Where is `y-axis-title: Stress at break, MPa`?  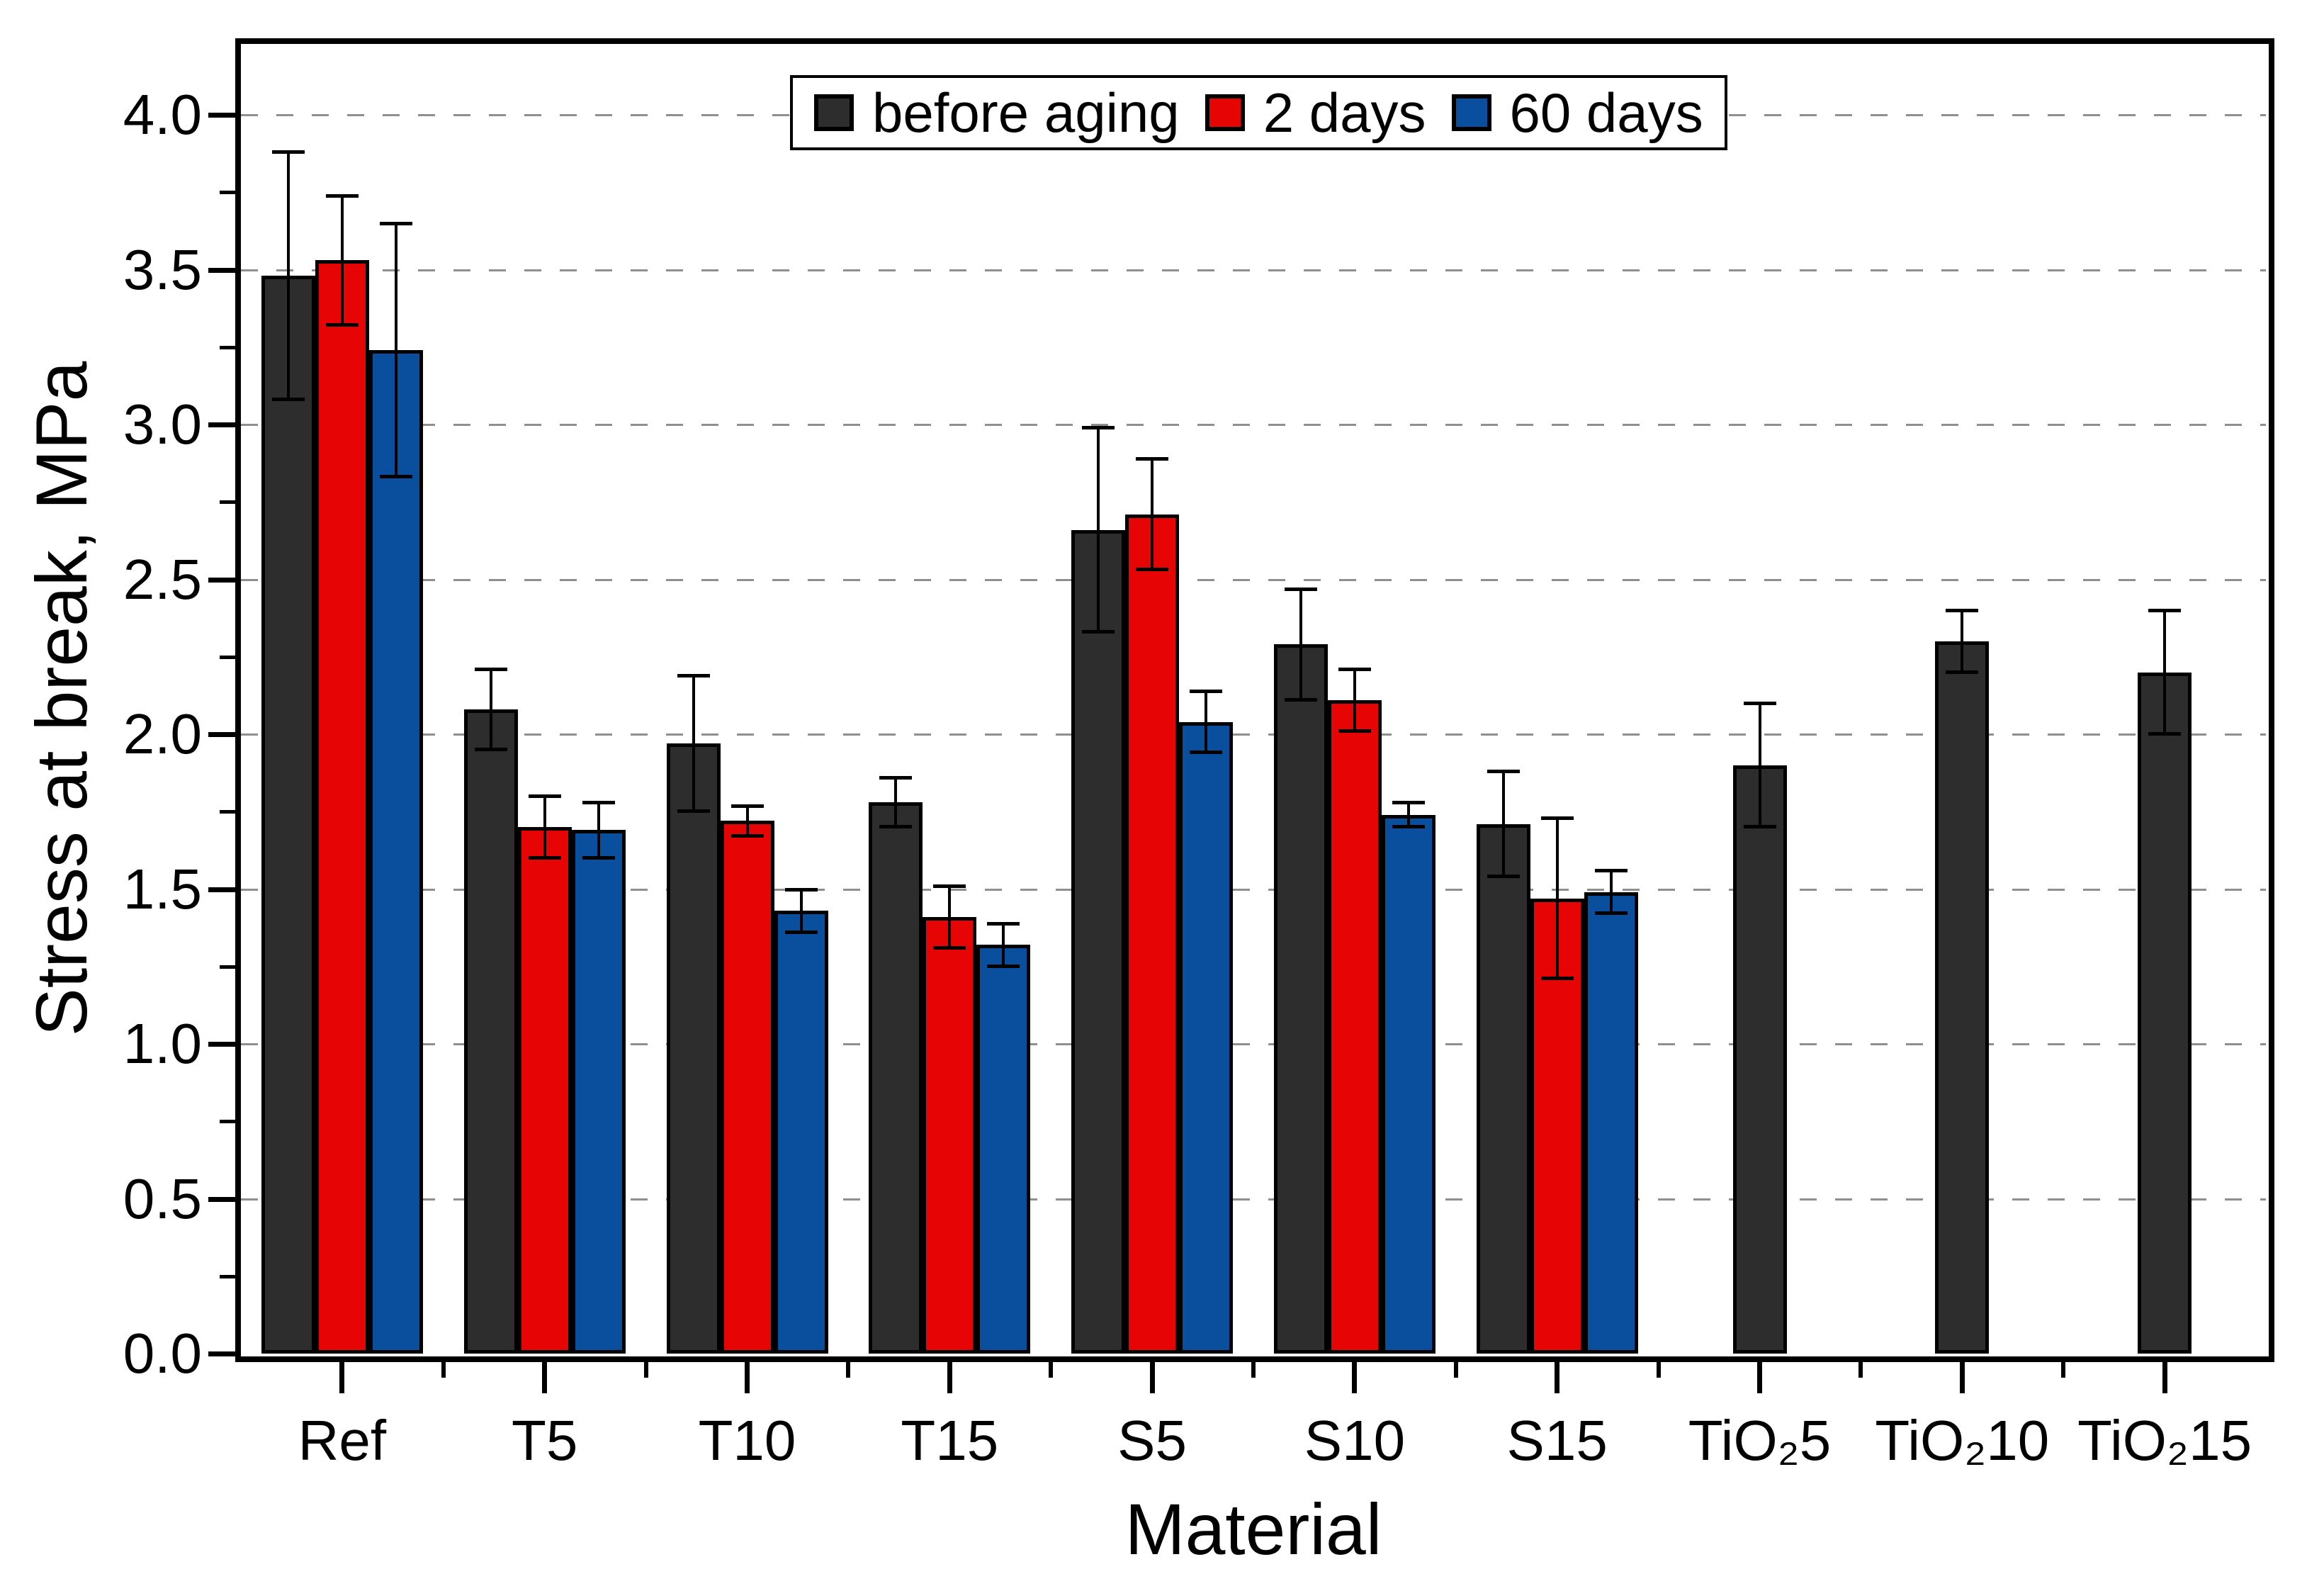
y-axis-title: Stress at break, MPa is located at coordinates (61, 699).